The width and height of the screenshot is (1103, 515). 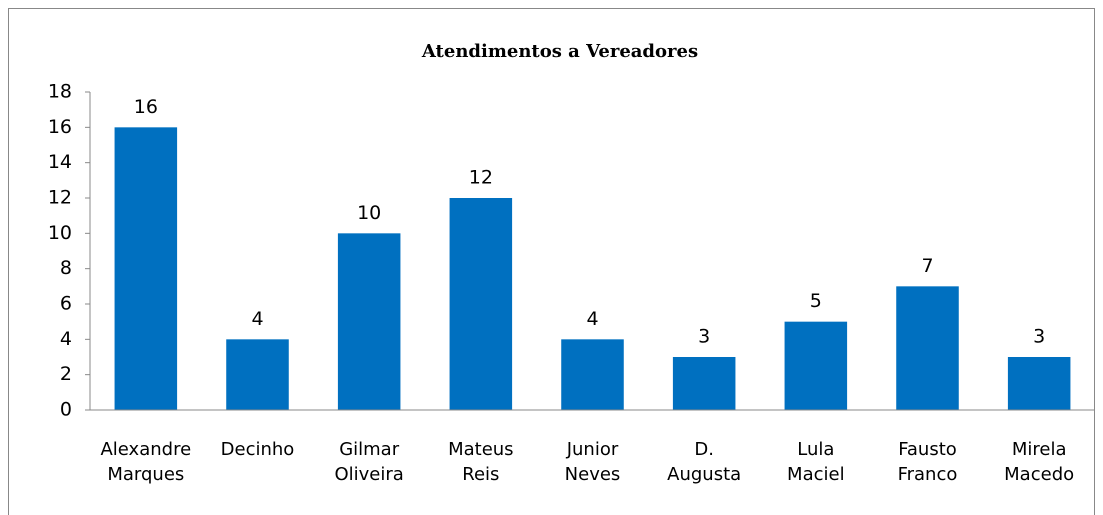 What do you see at coordinates (257, 449) in the screenshot?
I see `x-tick-label: Decinho` at bounding box center [257, 449].